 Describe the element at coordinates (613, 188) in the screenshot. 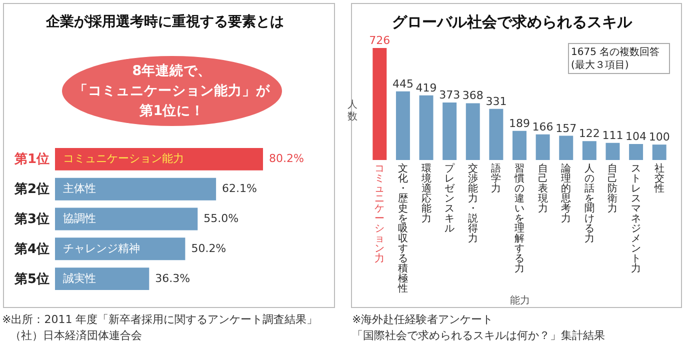

I see `x-tick-label: 自己防衛力` at that location.